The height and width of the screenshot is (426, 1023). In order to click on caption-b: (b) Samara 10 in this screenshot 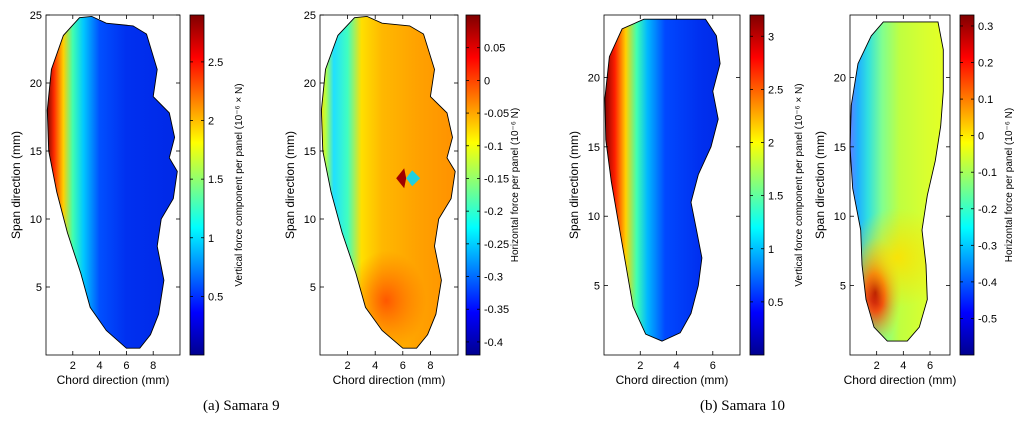, I will do `click(742, 406)`.